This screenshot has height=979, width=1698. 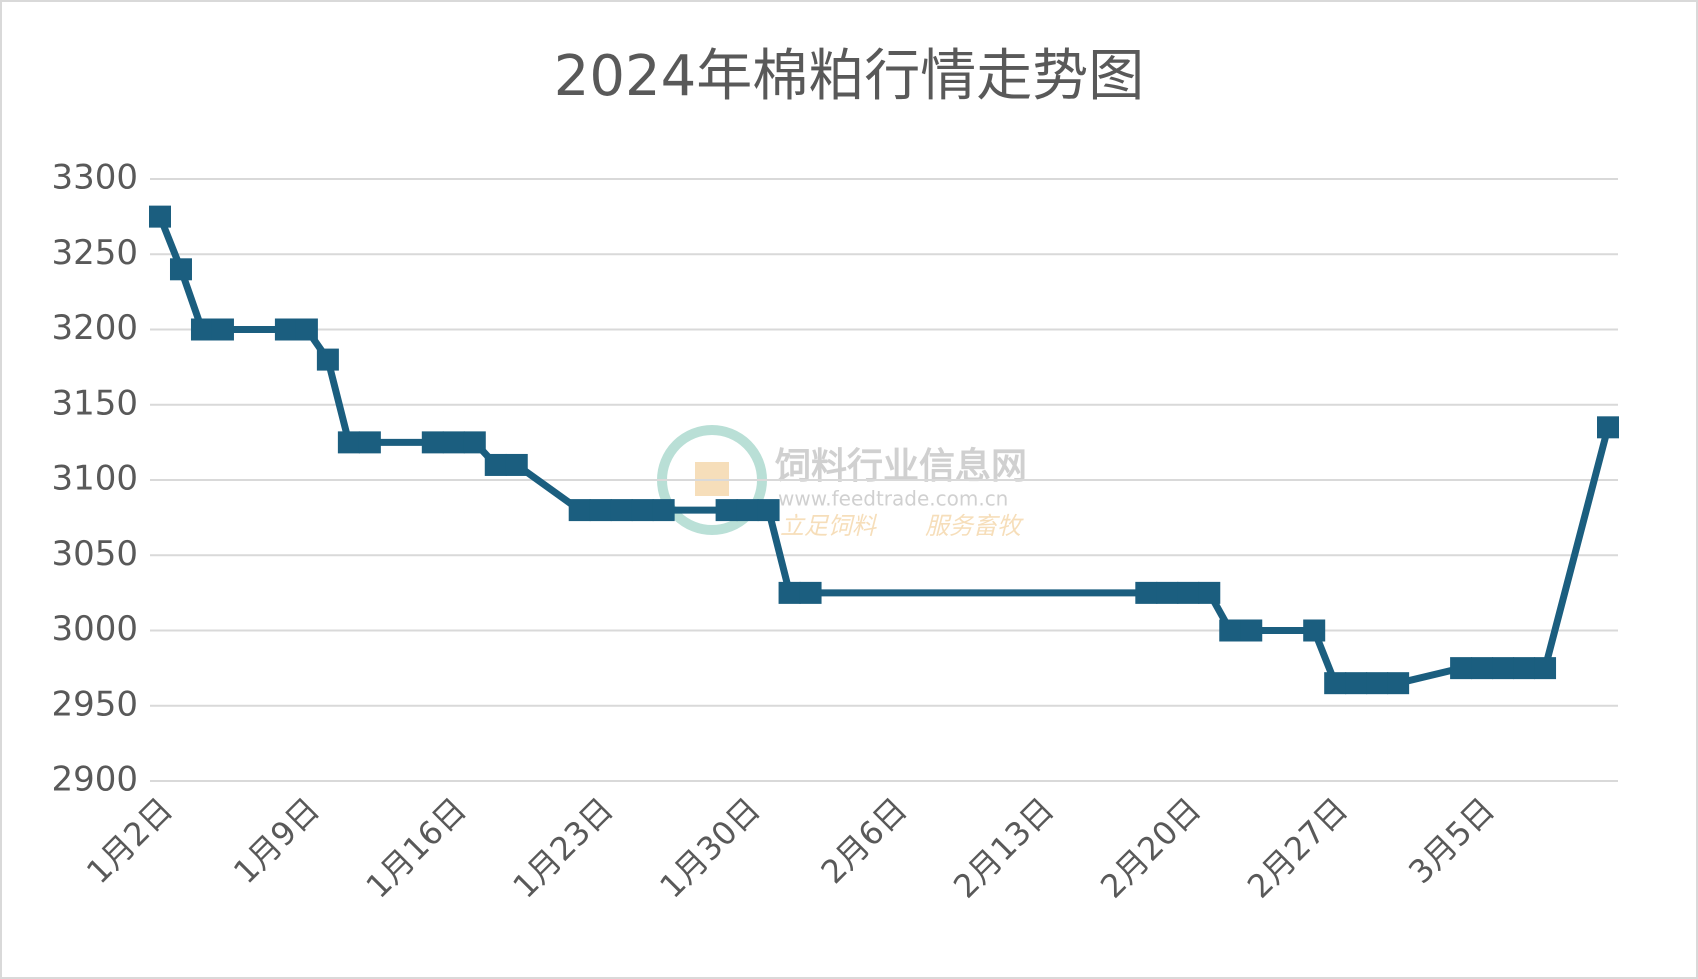 What do you see at coordinates (94, 328) in the screenshot?
I see `y-tick-label: 3200` at bounding box center [94, 328].